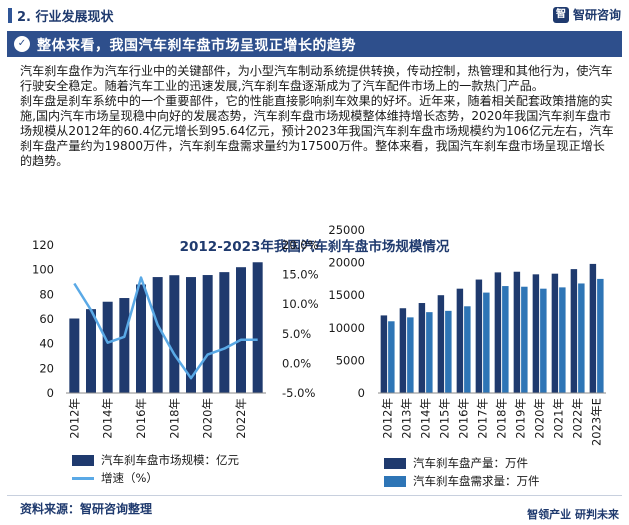 This screenshot has width=629, height=525. I want to click on x-tick-label: 2021年, so click(559, 418).